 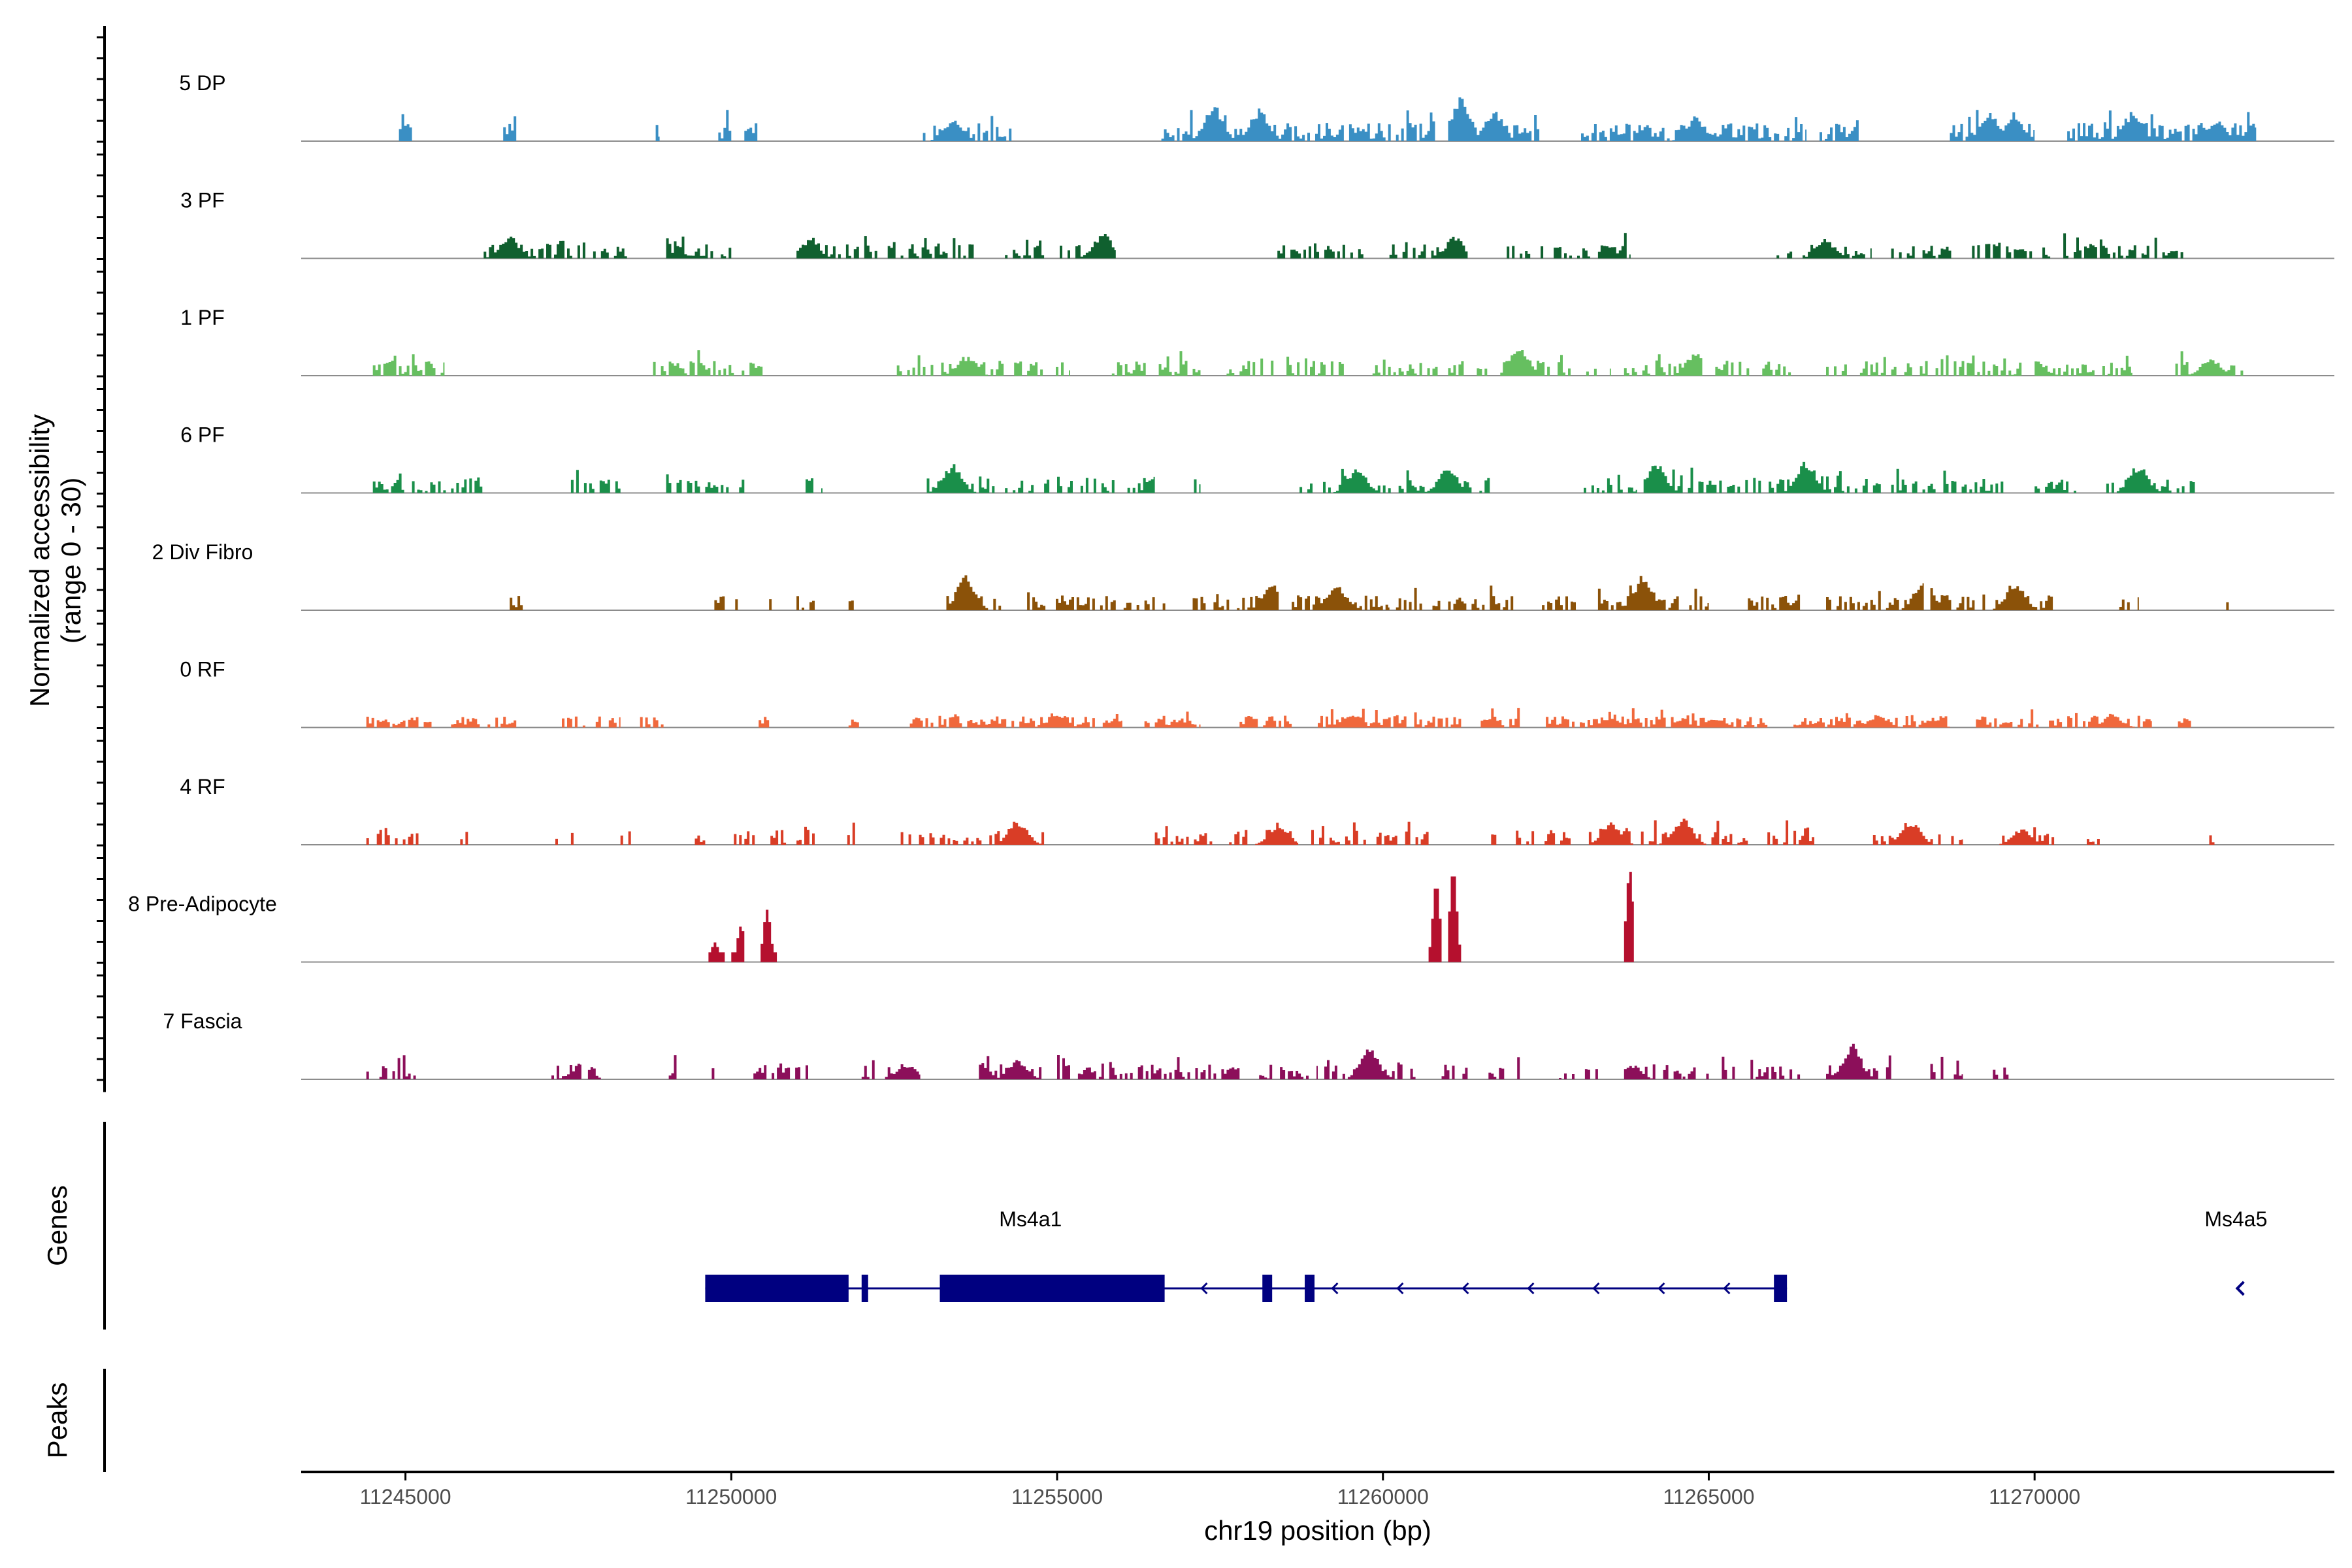 What do you see at coordinates (74, 1420) in the screenshot?
I see `peaks-panel: Peaks` at bounding box center [74, 1420].